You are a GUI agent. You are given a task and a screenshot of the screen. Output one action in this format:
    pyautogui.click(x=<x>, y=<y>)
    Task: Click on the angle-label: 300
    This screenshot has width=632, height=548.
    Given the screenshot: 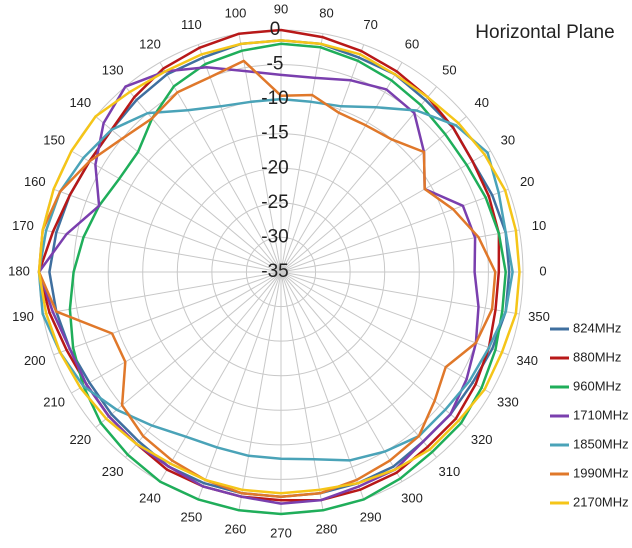 What is the action you would take?
    pyautogui.click(x=412, y=497)
    